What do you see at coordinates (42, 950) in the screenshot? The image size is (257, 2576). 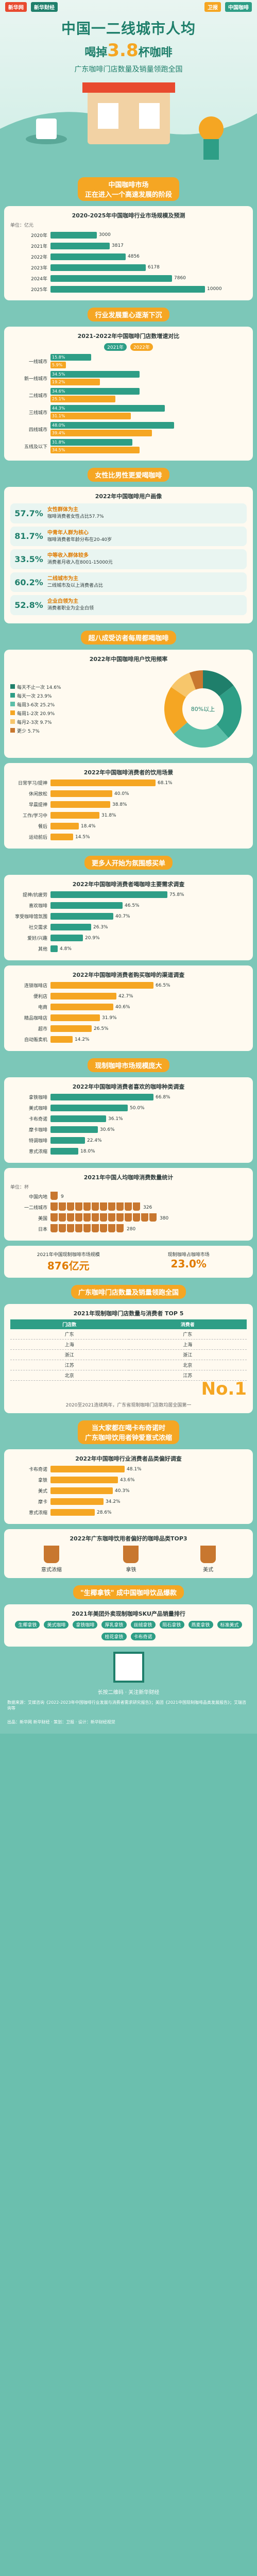 I see `demand-label: 其他` at bounding box center [42, 950].